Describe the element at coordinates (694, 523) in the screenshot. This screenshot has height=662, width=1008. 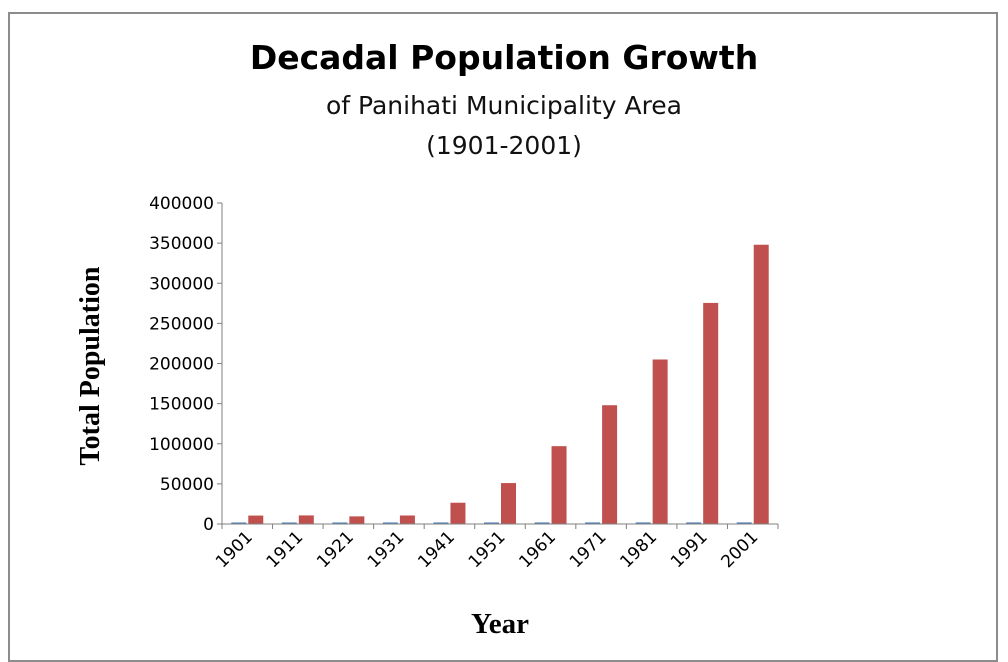
I see `bar-series-1-1991` at that location.